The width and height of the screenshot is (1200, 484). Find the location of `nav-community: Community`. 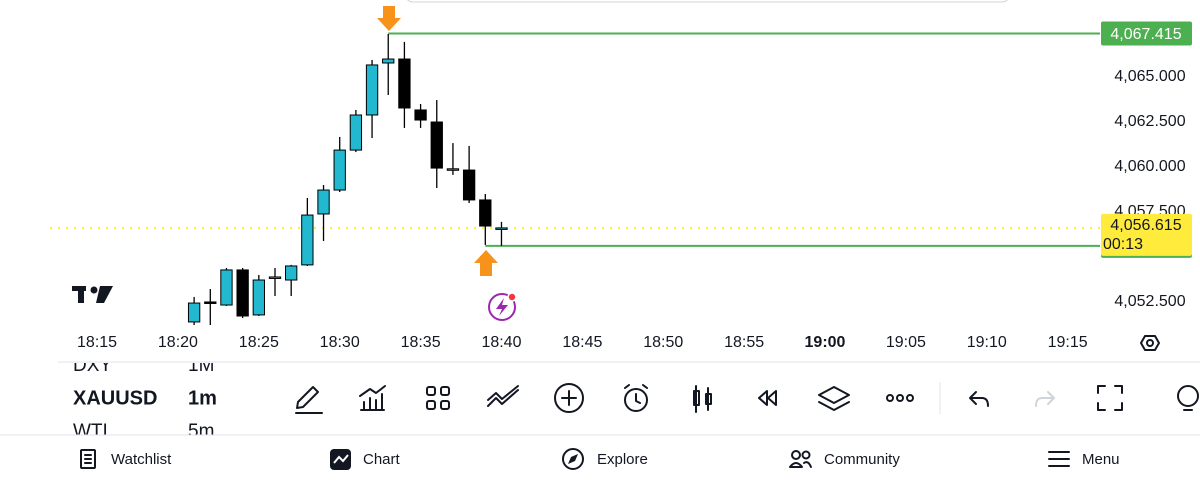

nav-community: Community is located at coordinates (844, 459).